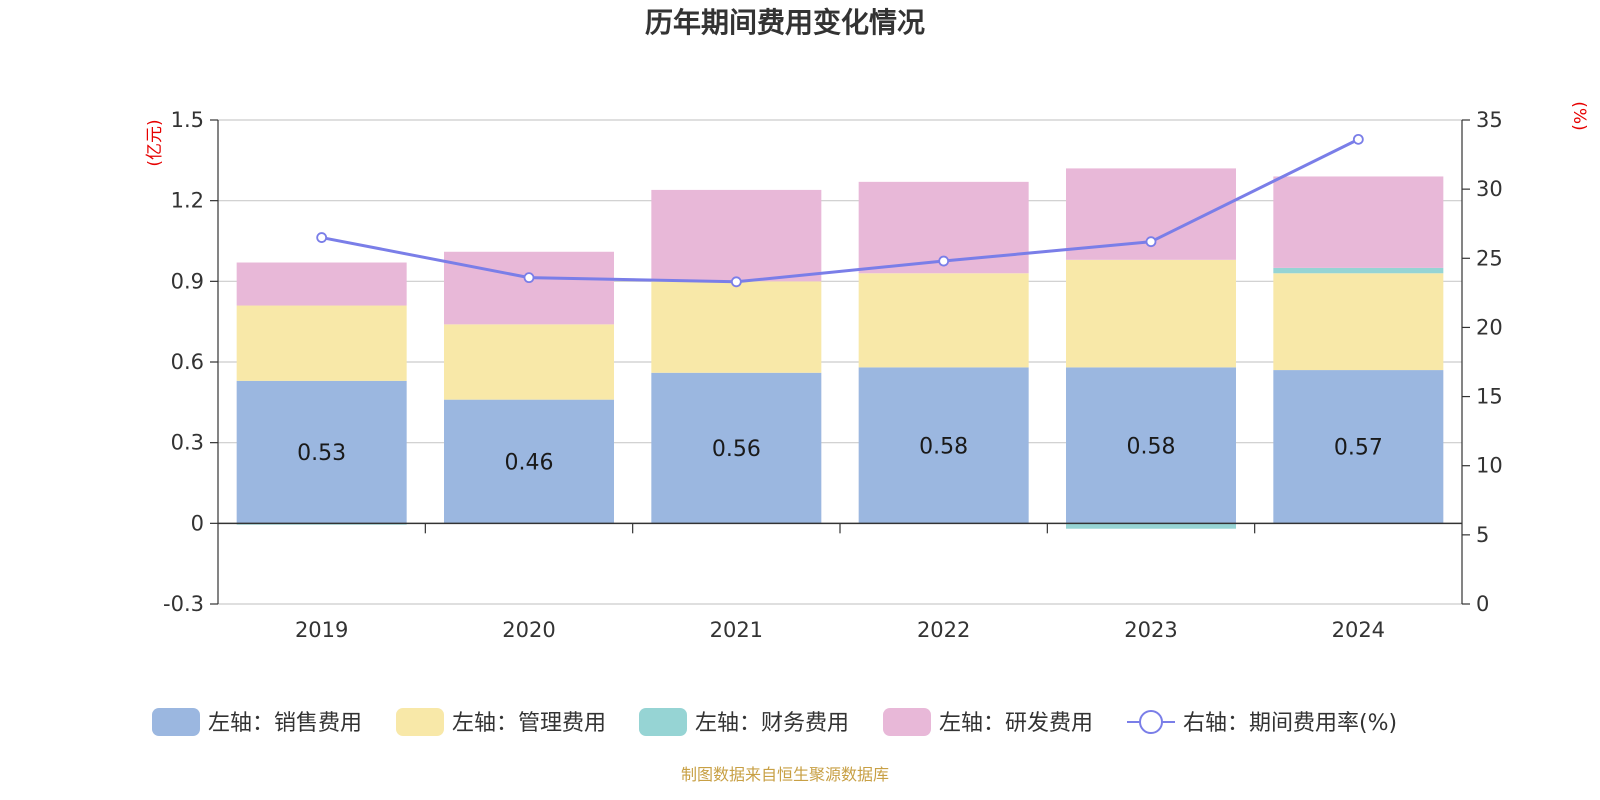  I want to click on x-axis-label: 2023, so click(1150, 630).